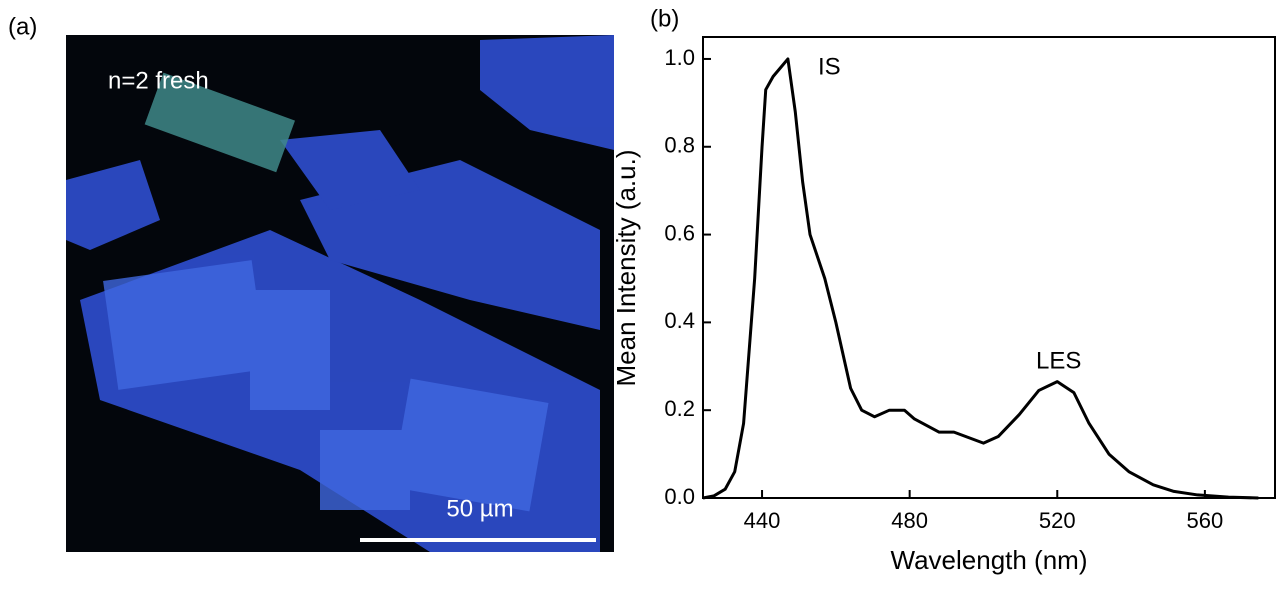  I want to click on x-tick-label: 520, so click(1057, 520).